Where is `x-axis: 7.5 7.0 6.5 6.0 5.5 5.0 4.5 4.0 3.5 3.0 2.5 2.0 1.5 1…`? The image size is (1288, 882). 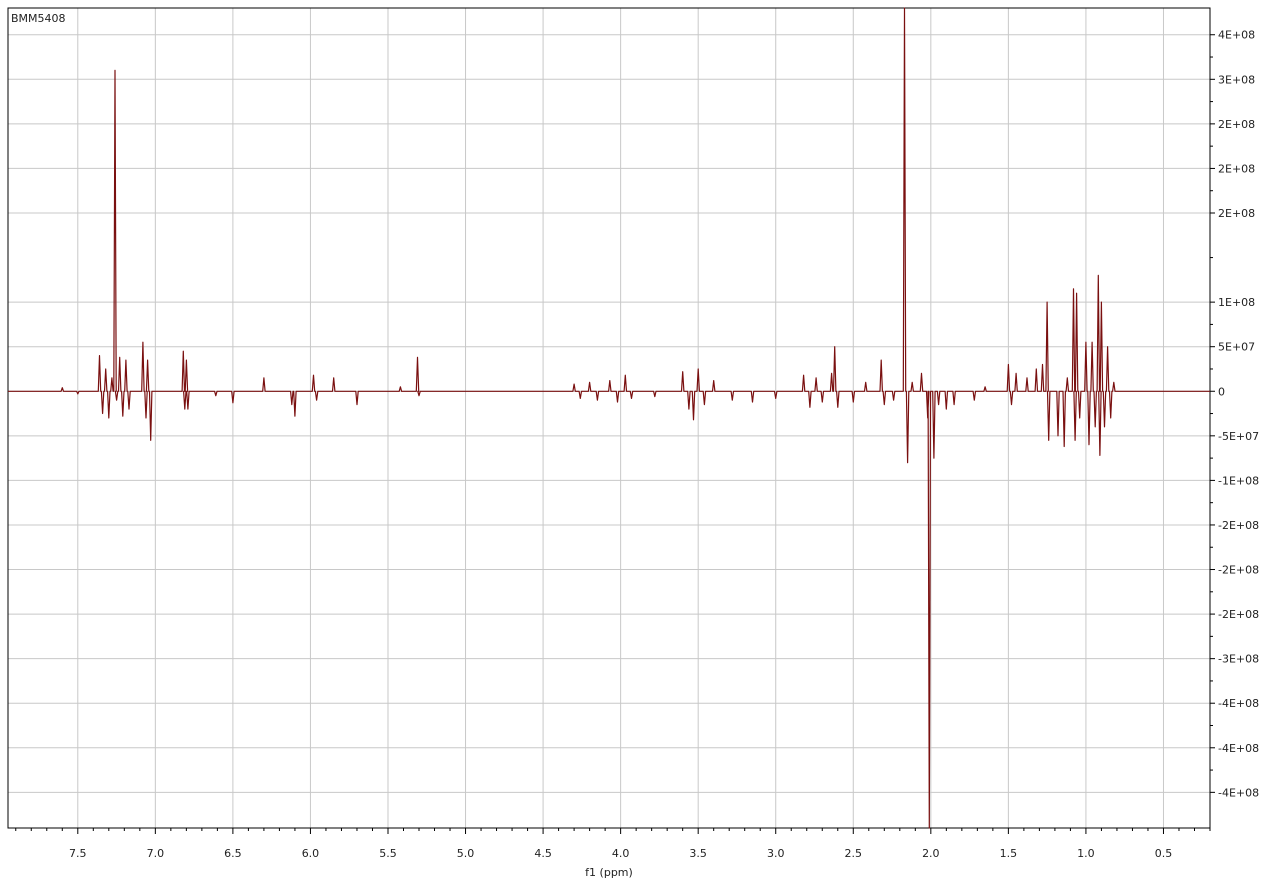 x-axis: 7.5 7.0 6.5 6.0 5.5 5.0 4.5 4.0 3.5 3.0 2.5 2.0 1.5 1… is located at coordinates (613, 844).